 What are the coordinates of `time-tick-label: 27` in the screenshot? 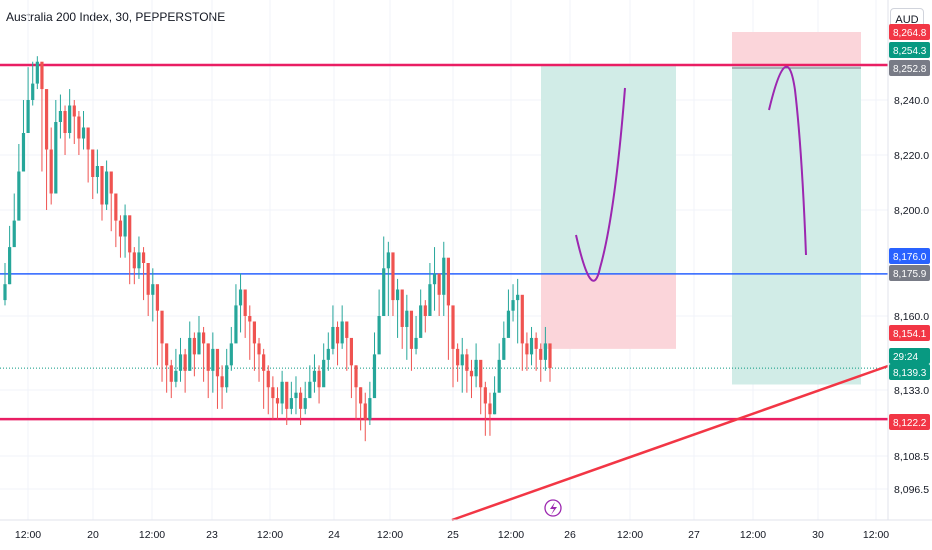 It's located at (694, 535).